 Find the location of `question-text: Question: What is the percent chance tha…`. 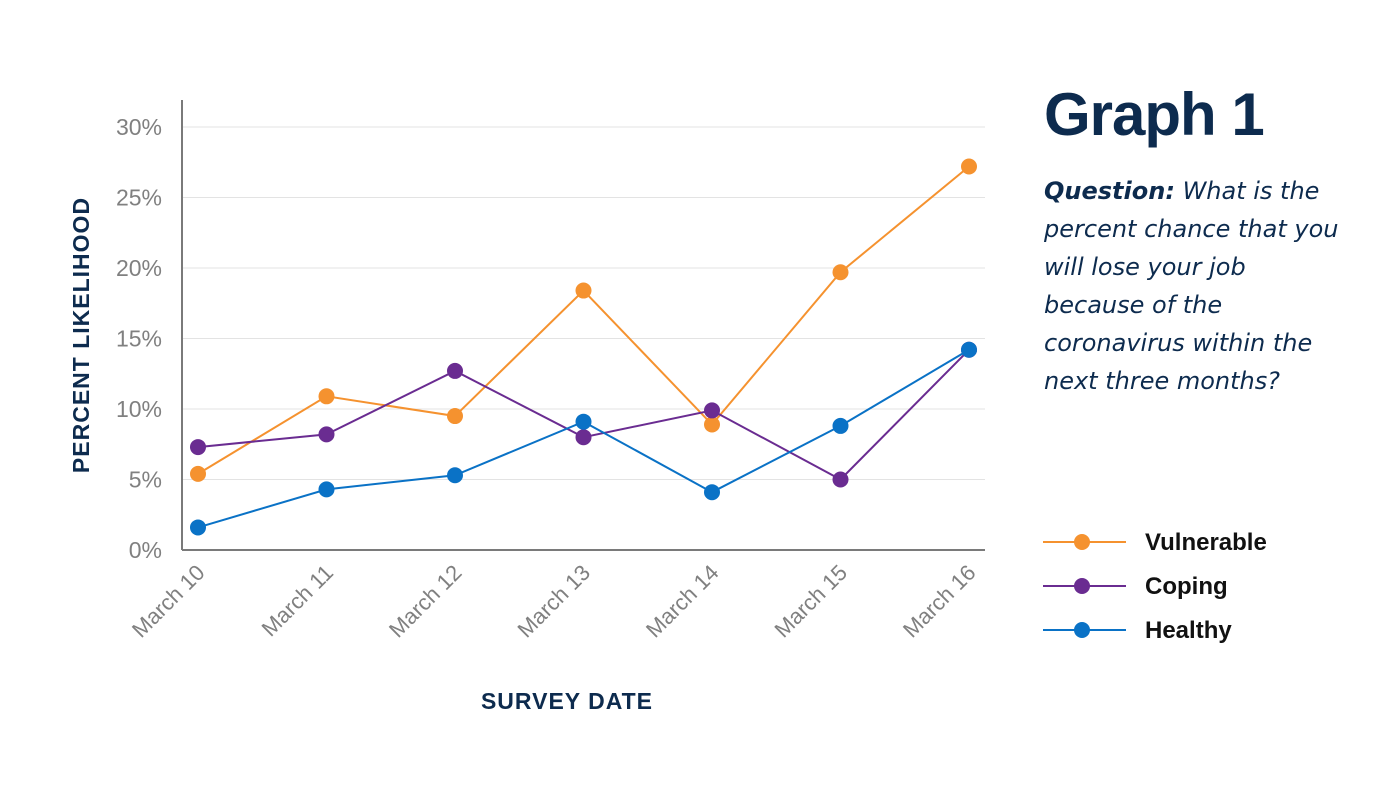

question-text: Question: What is the percent chance tha… is located at coordinates (1194, 286).